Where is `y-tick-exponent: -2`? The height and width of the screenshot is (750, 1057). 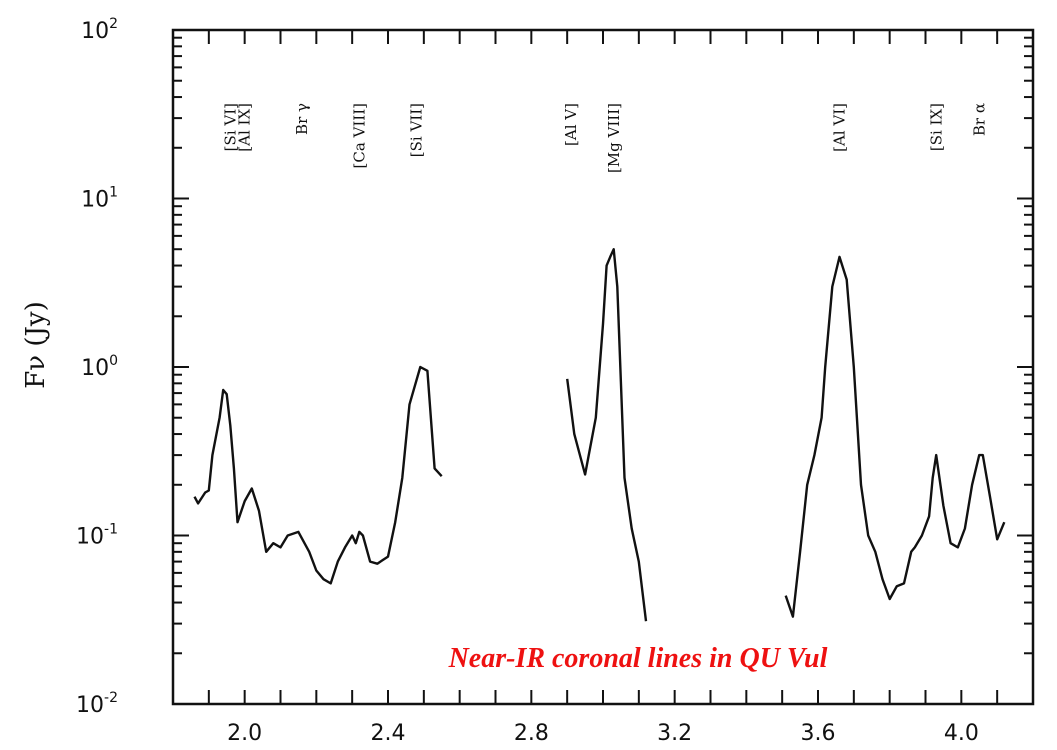 y-tick-exponent: -2 is located at coordinates (111, 698).